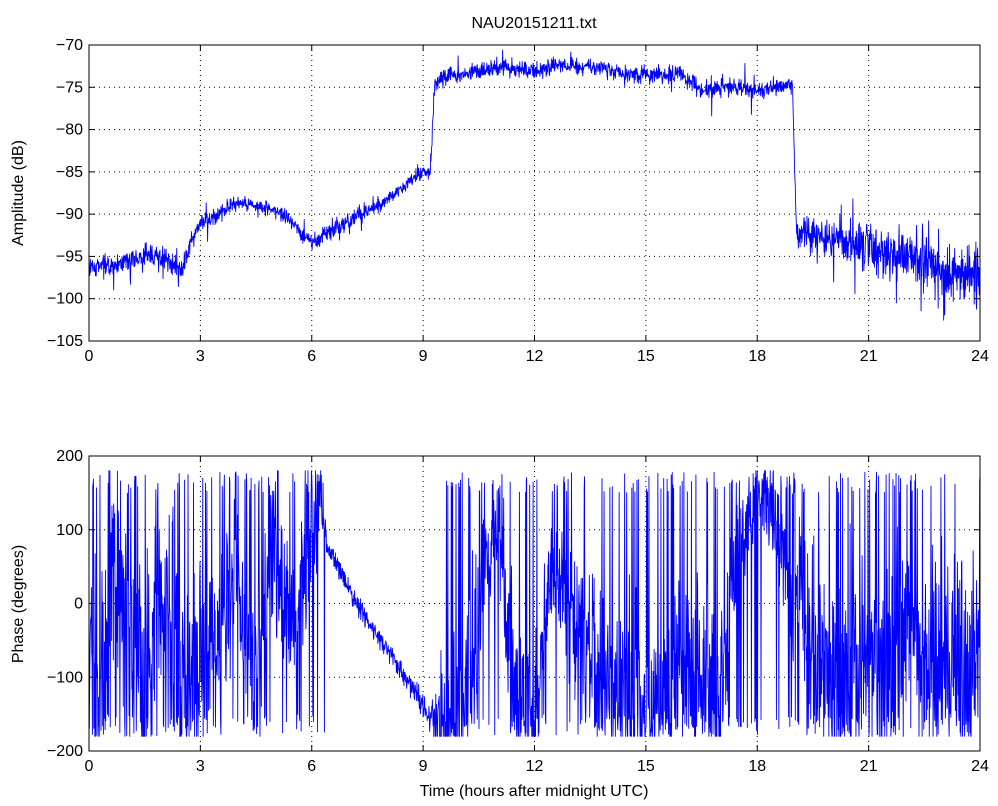 Image resolution: width=998 pixels, height=806 pixels. Describe the element at coordinates (69, 87) in the screenshot. I see `y-tick-label: −75` at that location.